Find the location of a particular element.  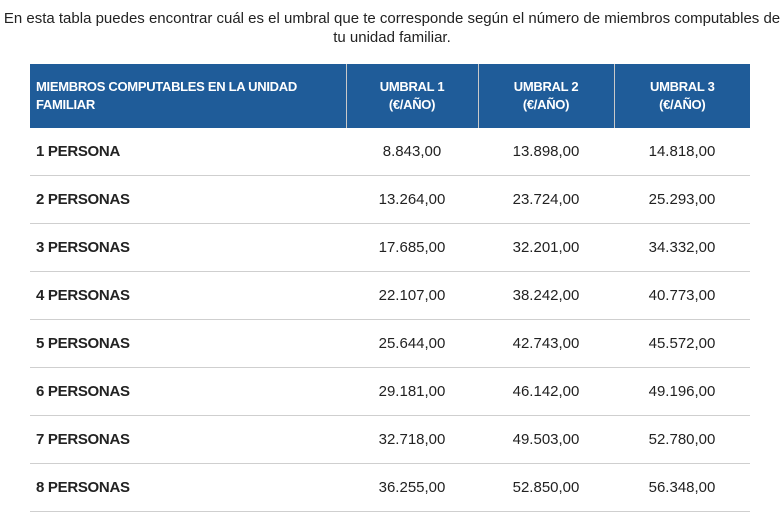

cell-umbral-3: 40.773,00 is located at coordinates (682, 295).